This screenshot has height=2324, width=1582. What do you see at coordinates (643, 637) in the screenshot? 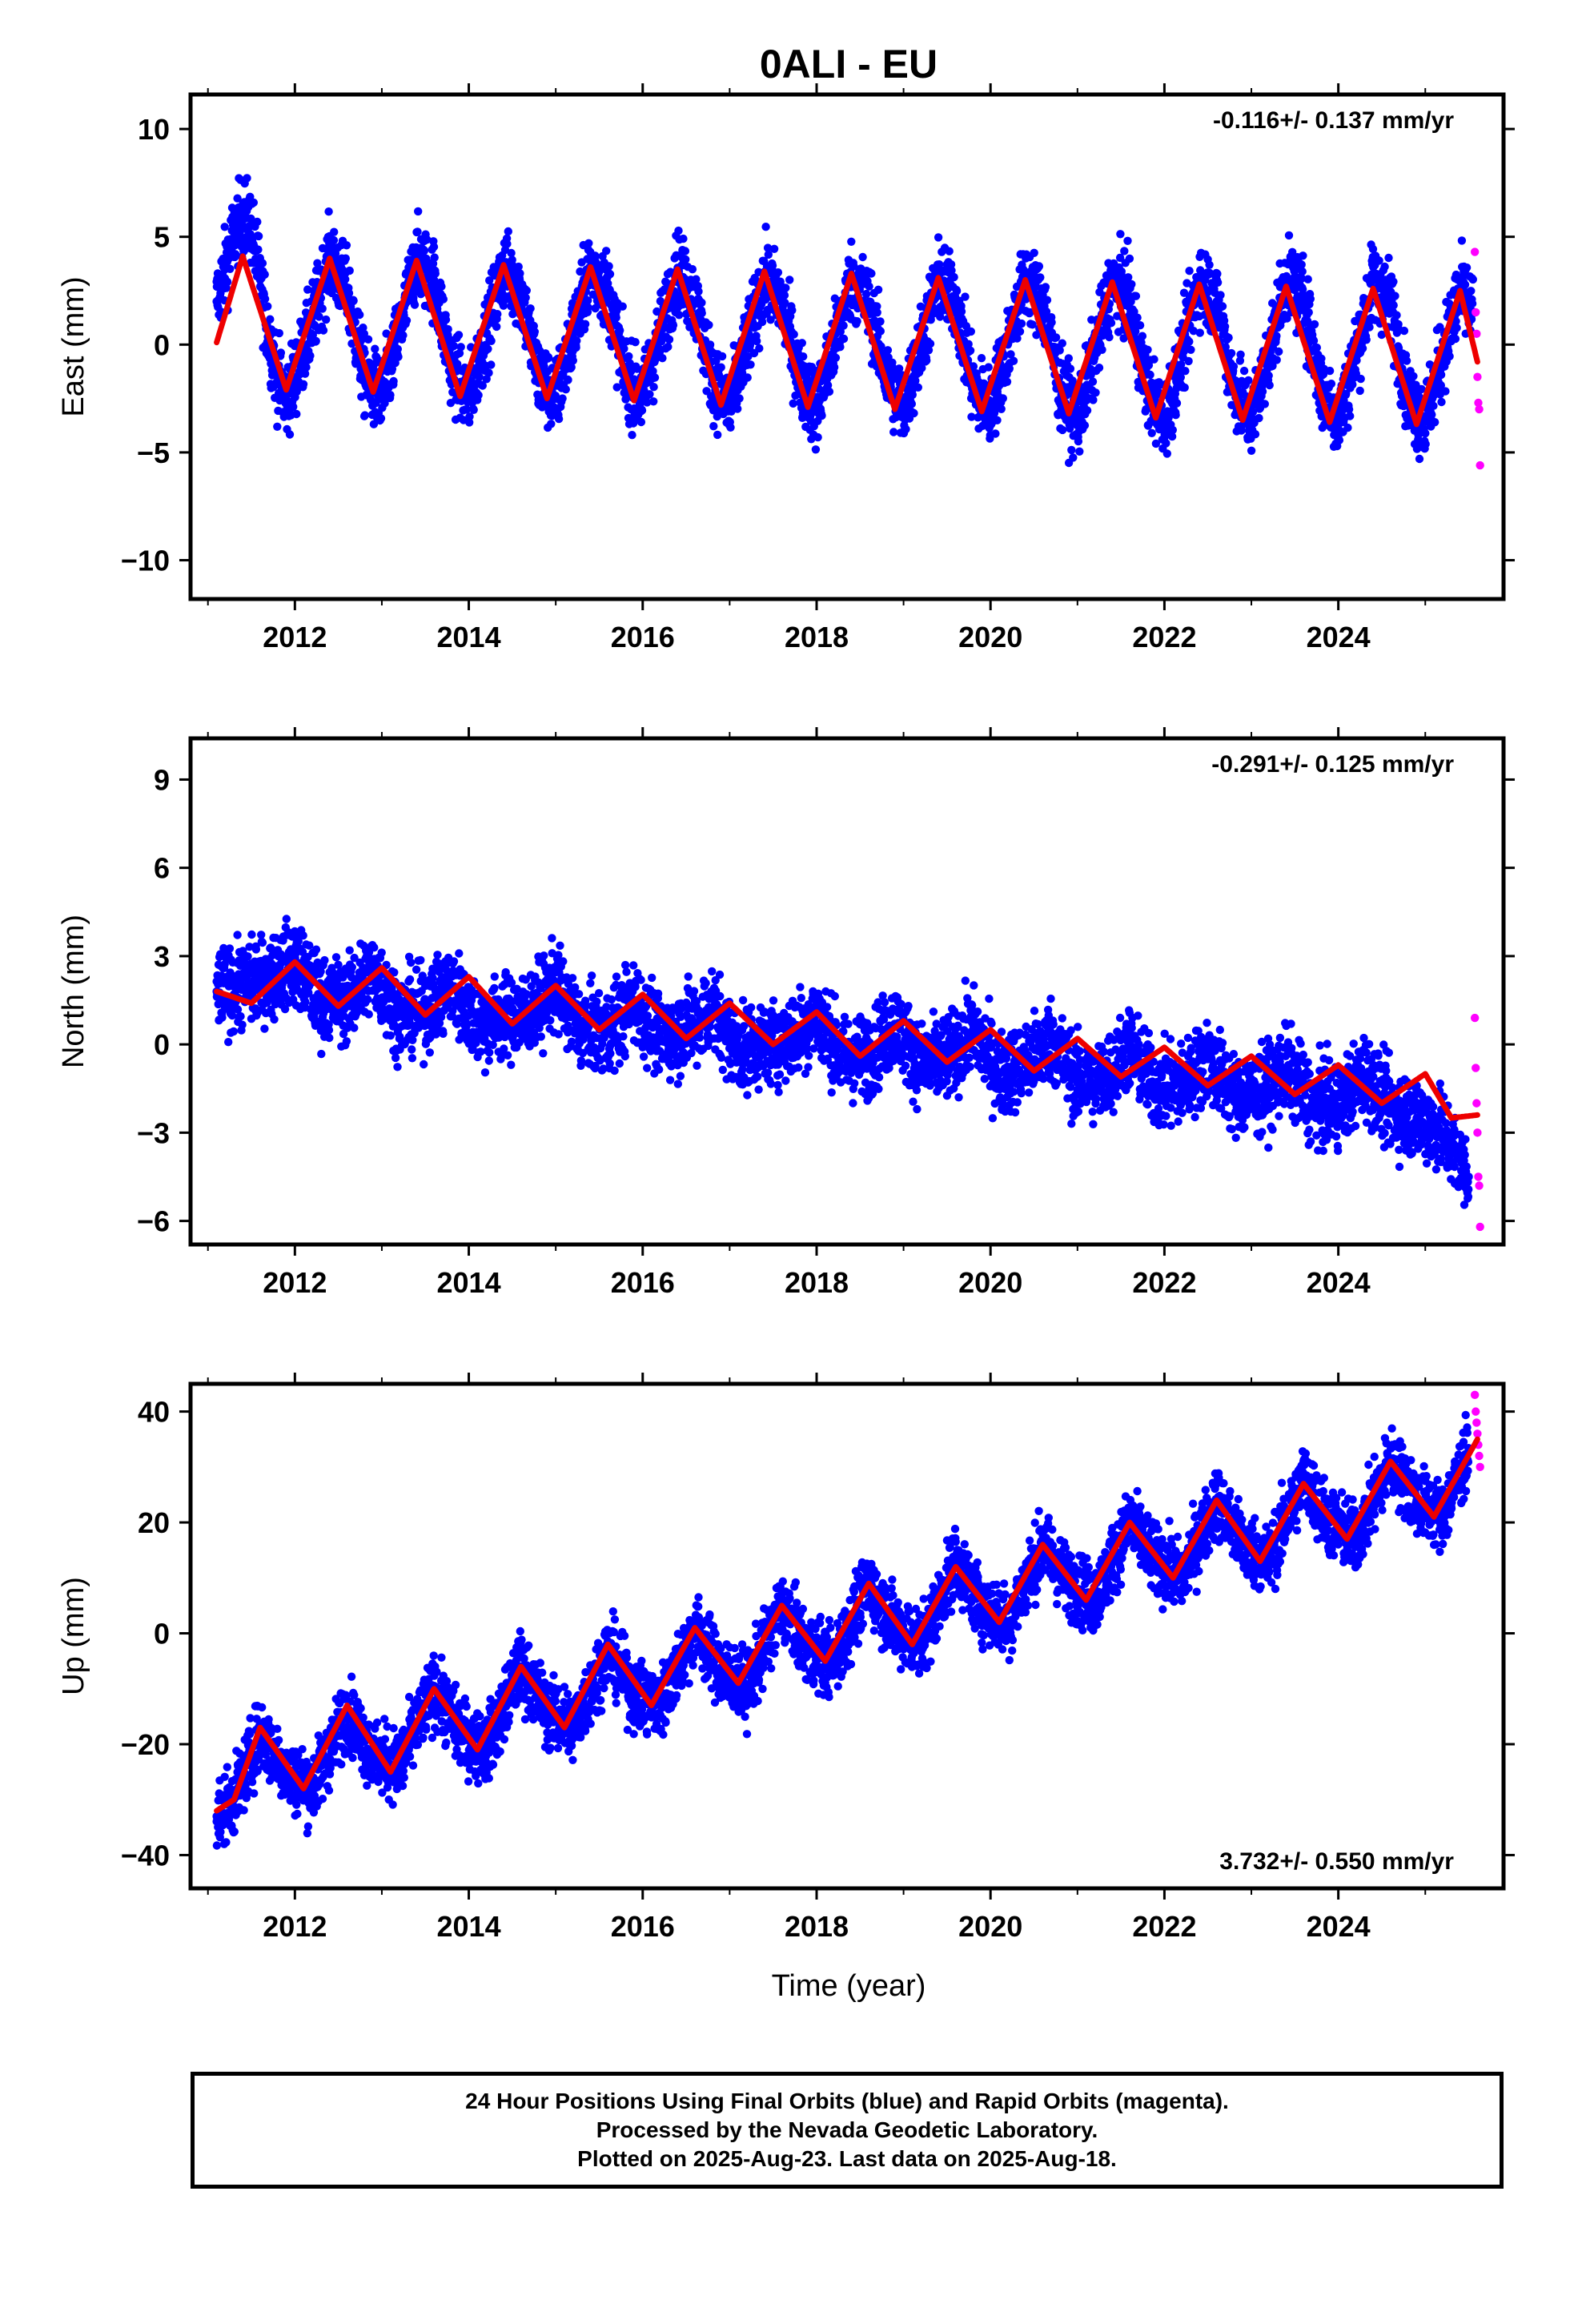
I see `x-tick-label: 2016` at bounding box center [643, 637].